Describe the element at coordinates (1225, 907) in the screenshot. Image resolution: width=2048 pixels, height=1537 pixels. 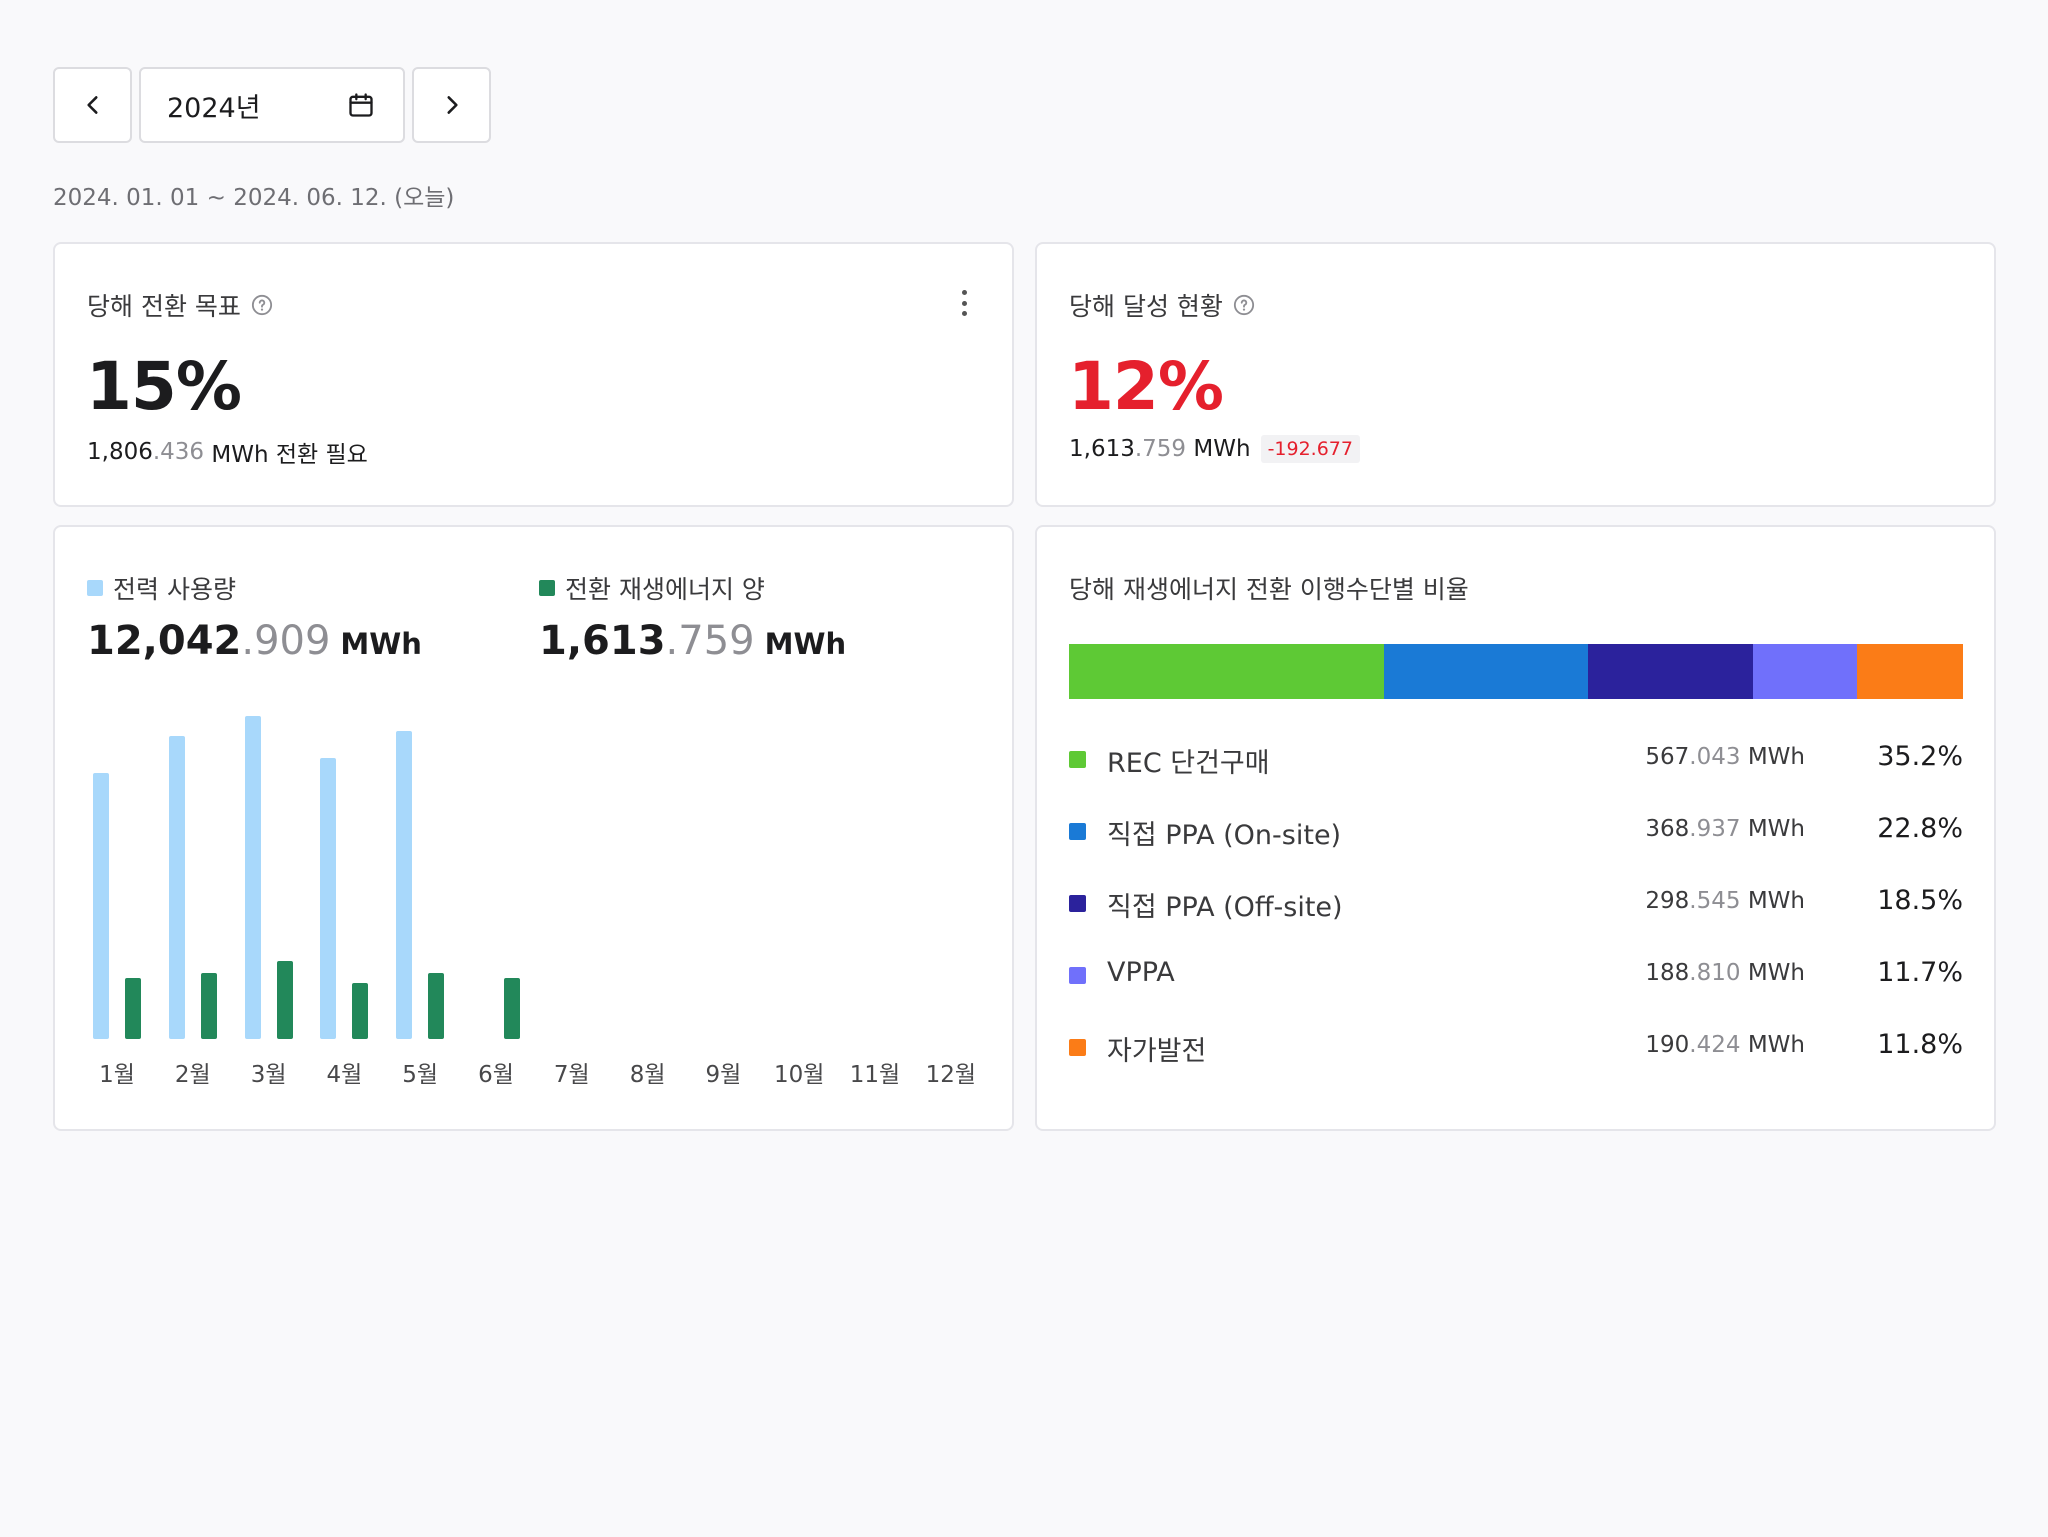
I see `ratio-label: 직접 PPA (Off-site)` at that location.